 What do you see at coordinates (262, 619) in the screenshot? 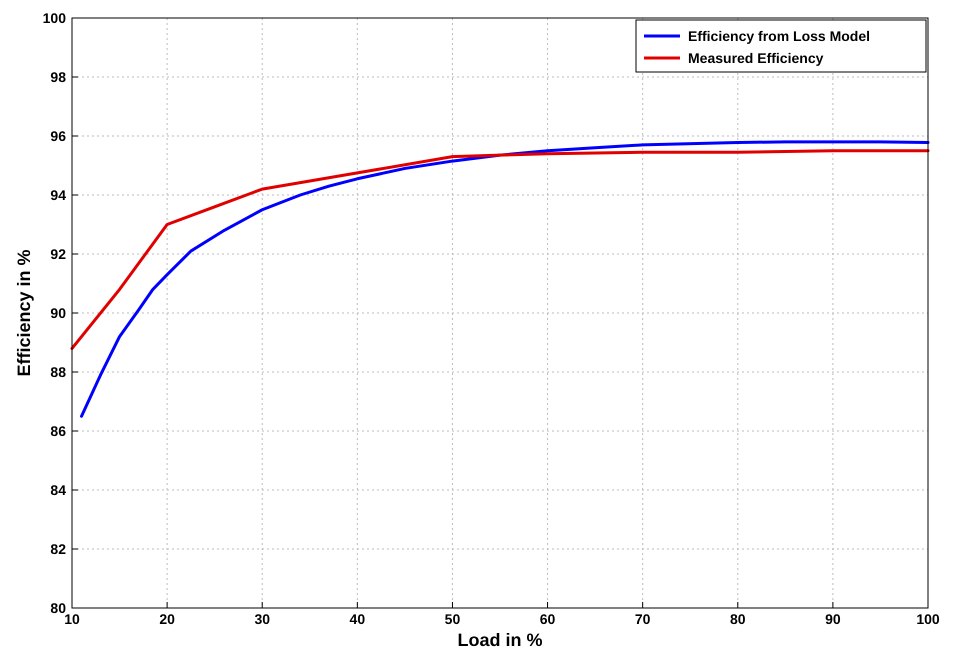
I see `x-tick-label: 30` at bounding box center [262, 619].